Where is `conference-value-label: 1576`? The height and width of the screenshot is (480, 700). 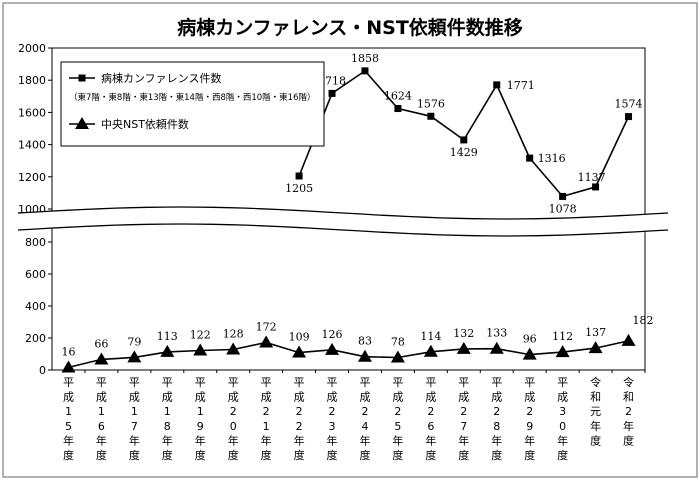
conference-value-label: 1576 is located at coordinates (431, 103).